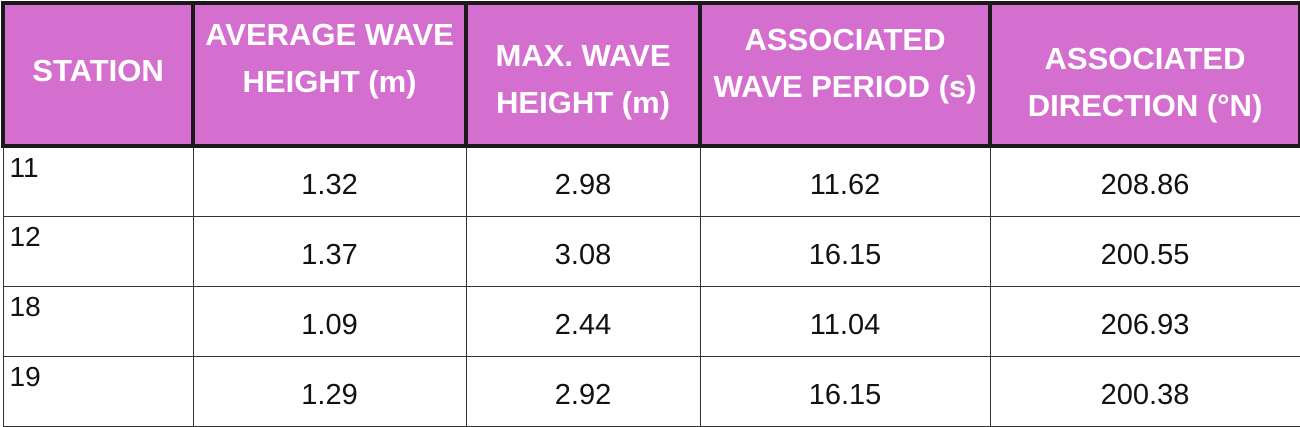 The image size is (1300, 427). Describe the element at coordinates (98, 321) in the screenshot. I see `station-cell: 18` at that location.